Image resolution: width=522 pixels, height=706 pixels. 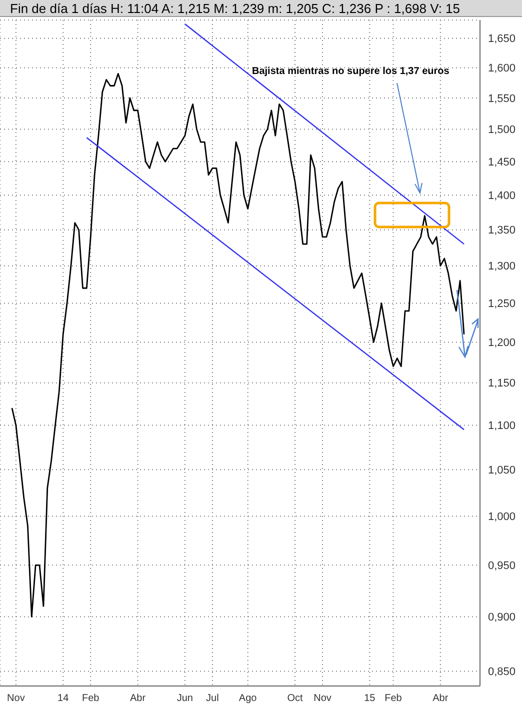 I want to click on y-tick-label: 1,250, so click(x=502, y=304).